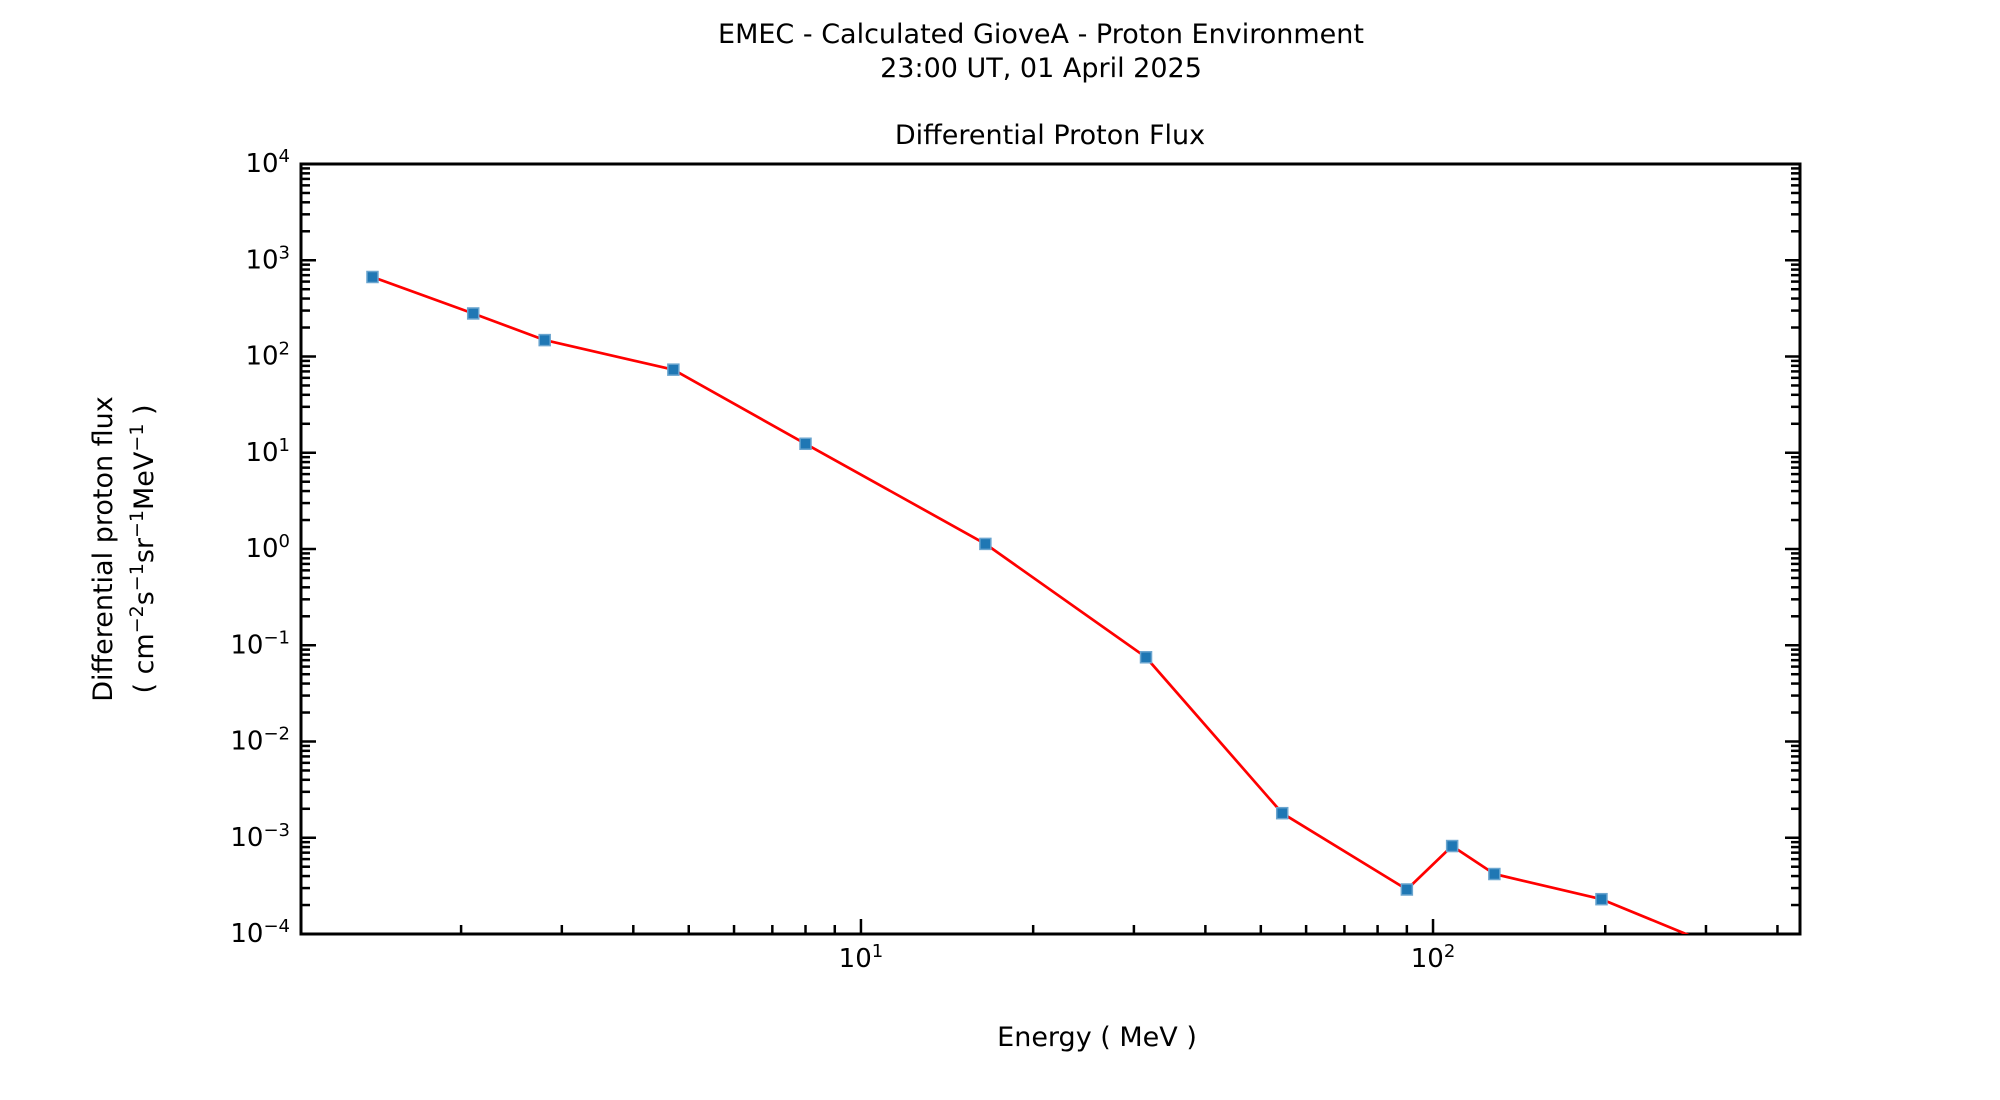 The height and width of the screenshot is (1100, 2000). Describe the element at coordinates (267, 355) in the screenshot. I see `y-tick-label: 10²` at that location.